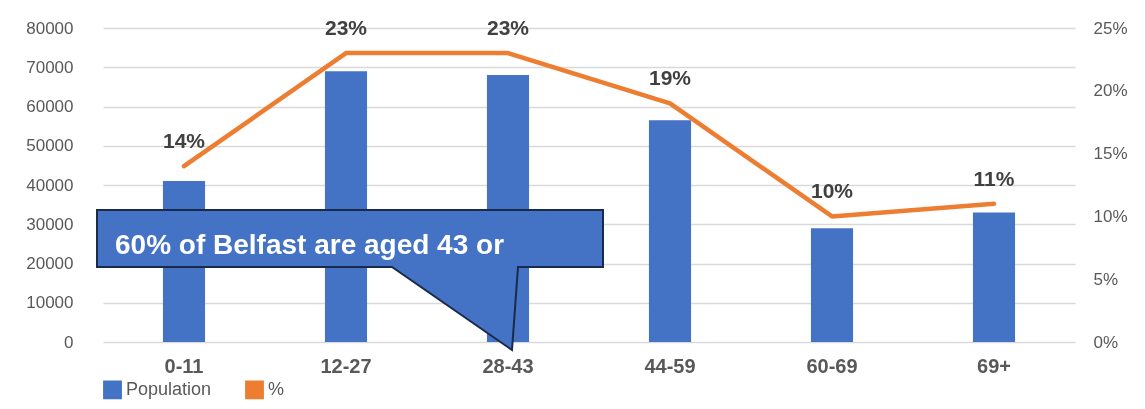 The image size is (1145, 409). What do you see at coordinates (310, 244) in the screenshot?
I see `annotation: 60% of Belfast are aged 43 or` at bounding box center [310, 244].